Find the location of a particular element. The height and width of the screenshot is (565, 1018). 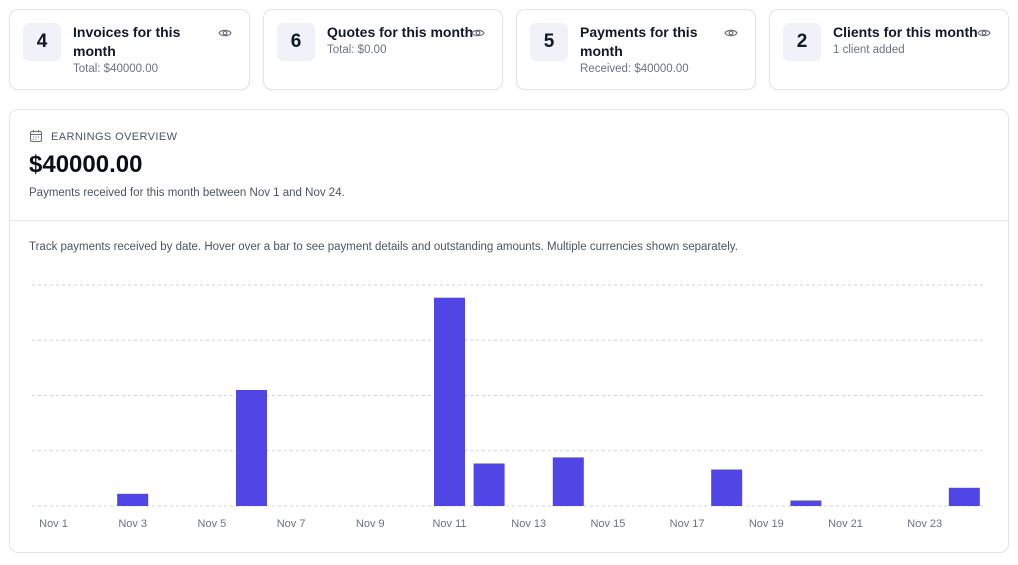

invoices-count: 4 is located at coordinates (42, 42).